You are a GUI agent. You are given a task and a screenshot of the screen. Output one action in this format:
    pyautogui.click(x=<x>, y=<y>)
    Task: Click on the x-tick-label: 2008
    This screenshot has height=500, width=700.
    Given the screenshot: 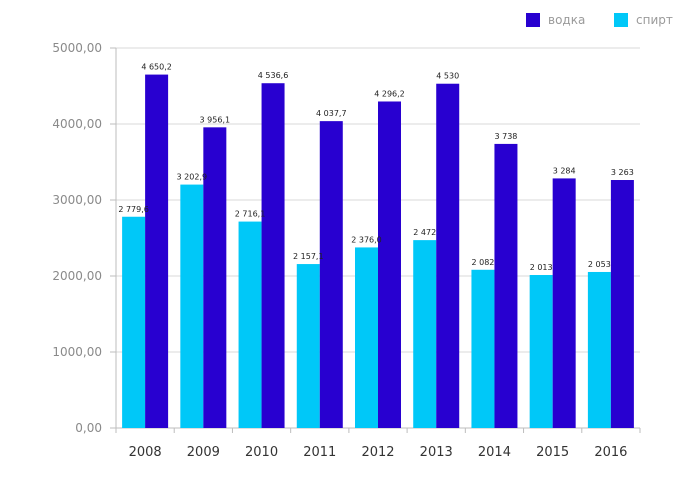 What is the action you would take?
    pyautogui.click(x=145, y=452)
    